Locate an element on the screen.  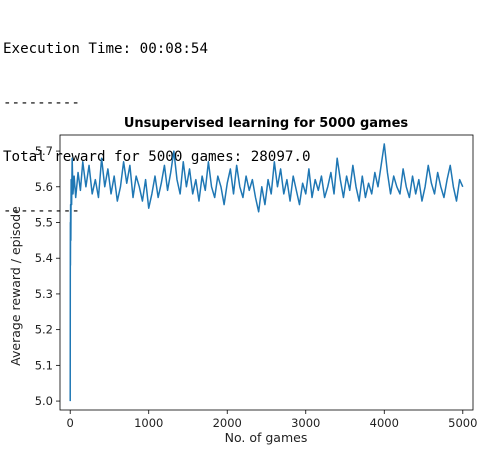
x-tick-label: 4000 is located at coordinates (384, 423).